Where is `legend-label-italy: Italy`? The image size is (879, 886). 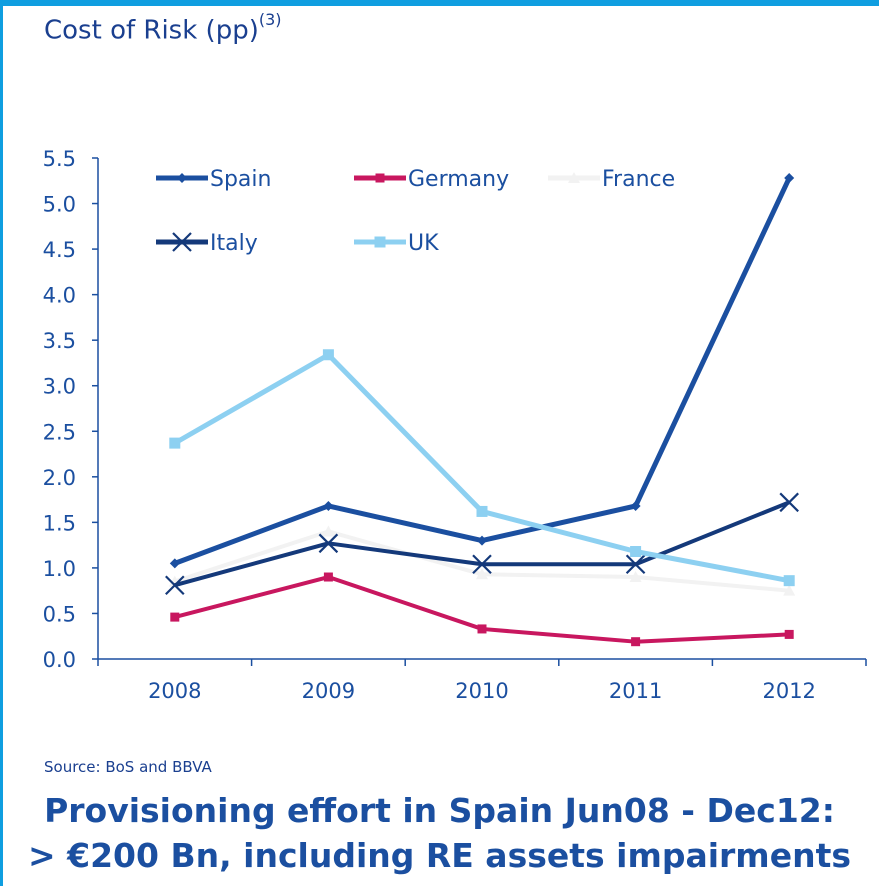 legend-label-italy: Italy is located at coordinates (234, 243).